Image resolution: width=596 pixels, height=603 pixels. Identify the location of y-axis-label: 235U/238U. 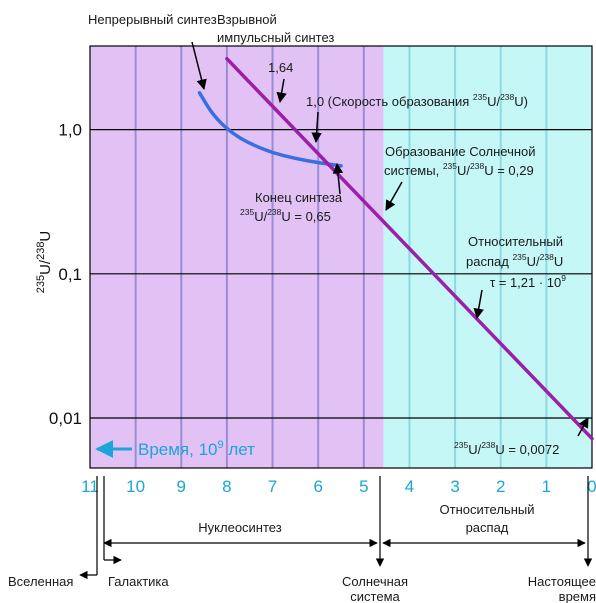
(44, 262).